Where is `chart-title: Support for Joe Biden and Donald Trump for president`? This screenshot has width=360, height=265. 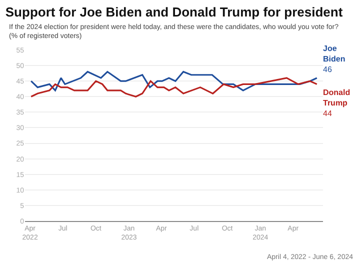
chart-title: Support for Joe Biden and Donald Trump for president is located at coordinates (174, 12).